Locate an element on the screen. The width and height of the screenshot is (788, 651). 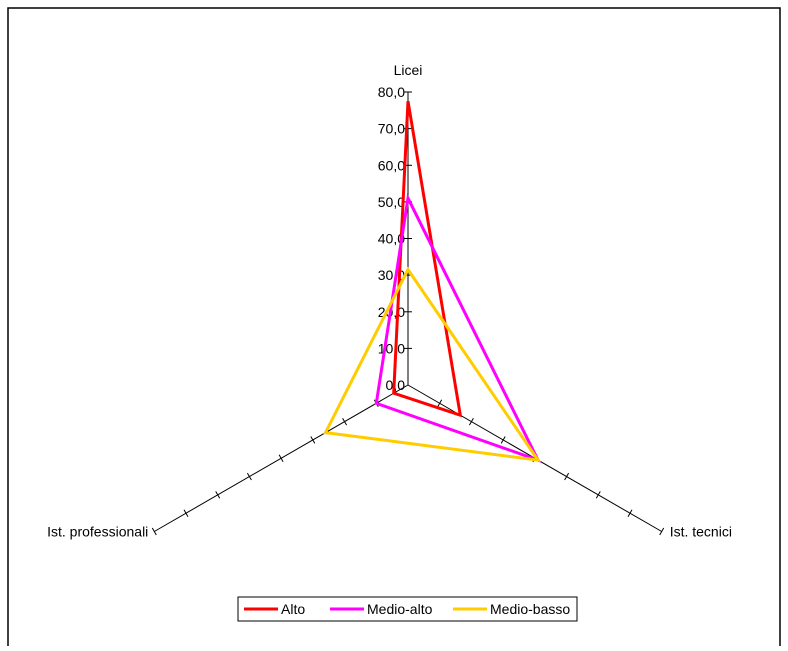
legend-label-alto: Alto is located at coordinates (293, 609).